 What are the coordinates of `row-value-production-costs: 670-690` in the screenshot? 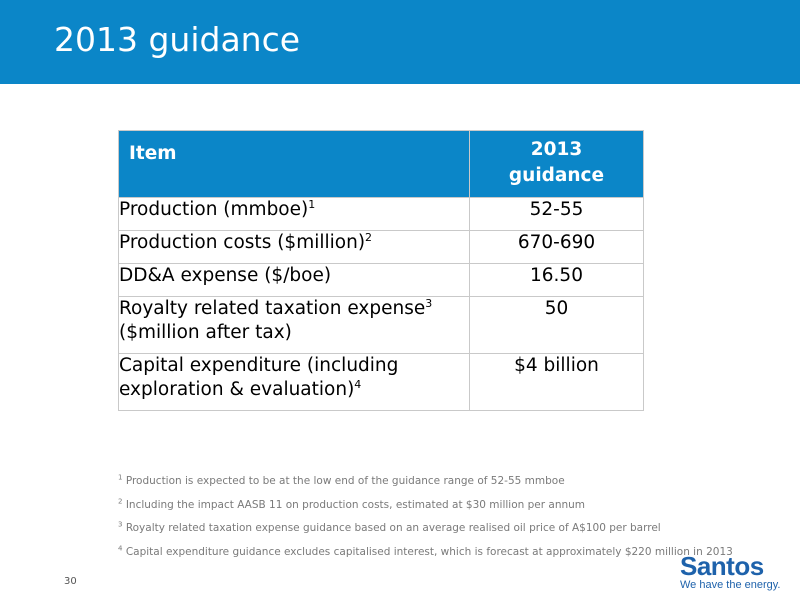 It's located at (556, 247).